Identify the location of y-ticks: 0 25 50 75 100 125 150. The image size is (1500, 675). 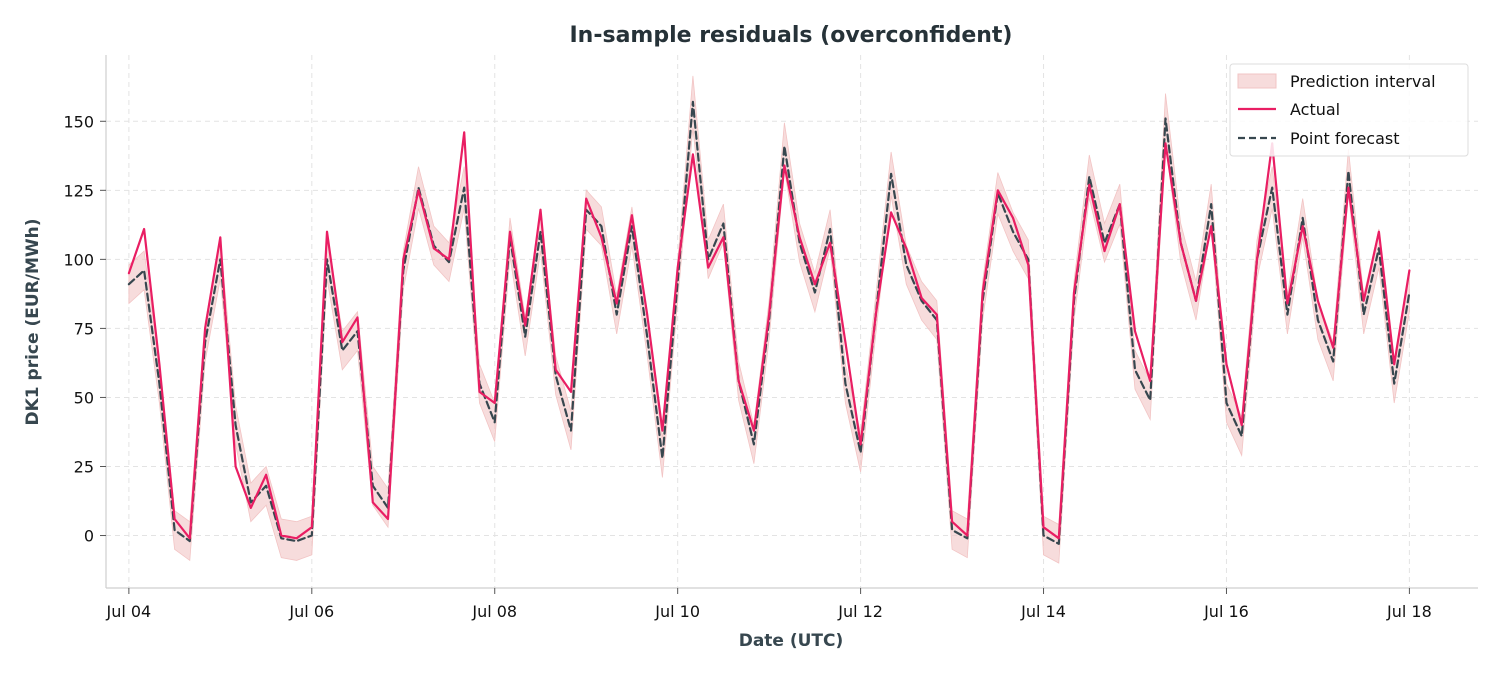
(84, 329).